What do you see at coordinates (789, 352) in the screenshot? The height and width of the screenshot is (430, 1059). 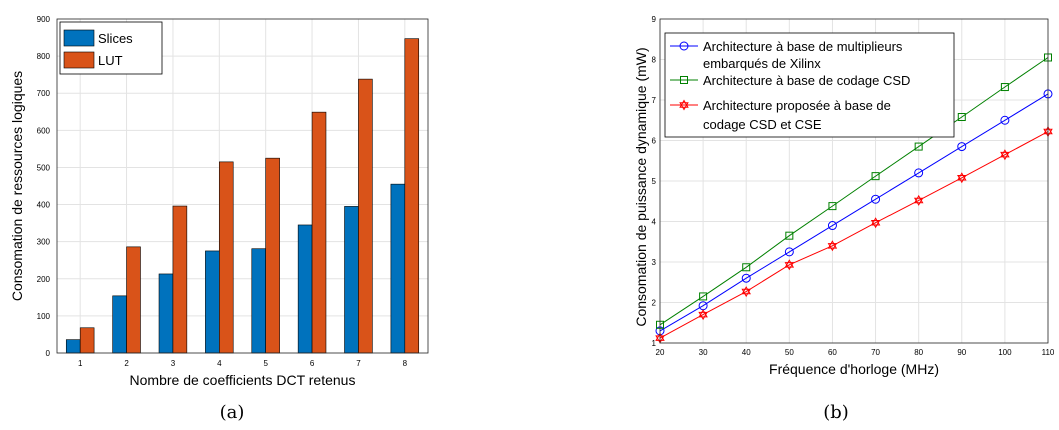 I see `xtick-label: 50` at bounding box center [789, 352].